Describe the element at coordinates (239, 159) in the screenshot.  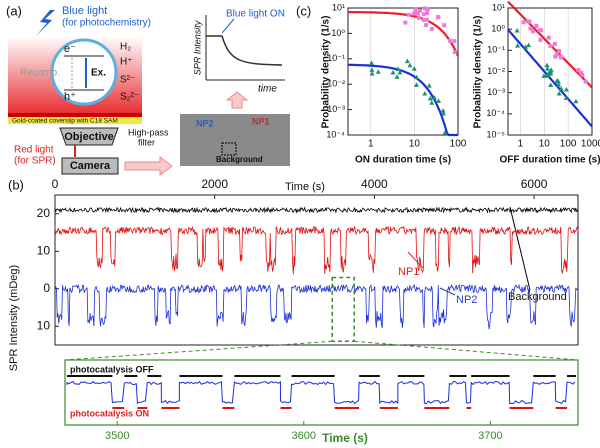
I see `image-label: Background` at that location.